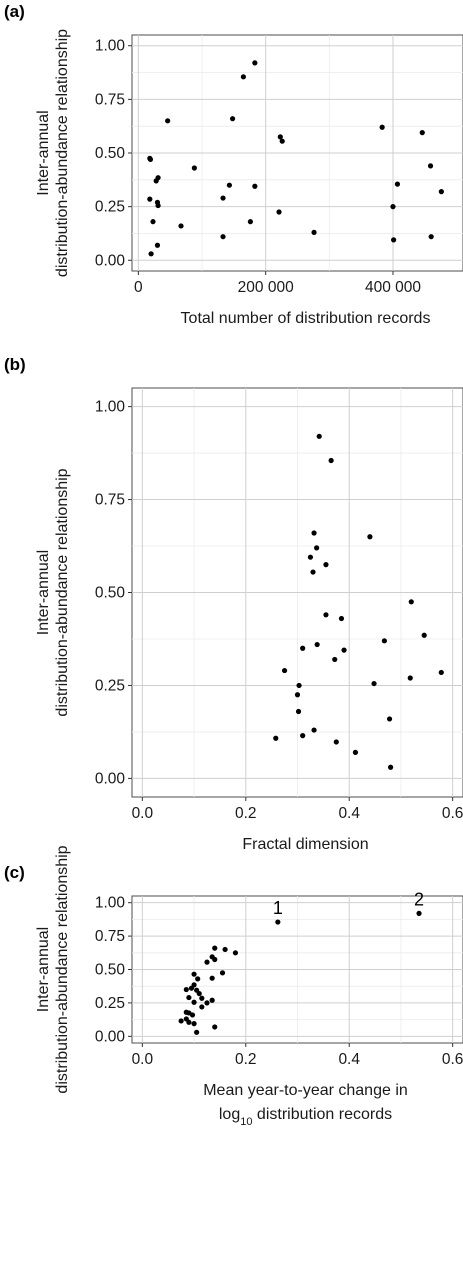 This screenshot has height=1266, width=463. I want to click on x-axis-title: Total number of distribution records, so click(306, 318).